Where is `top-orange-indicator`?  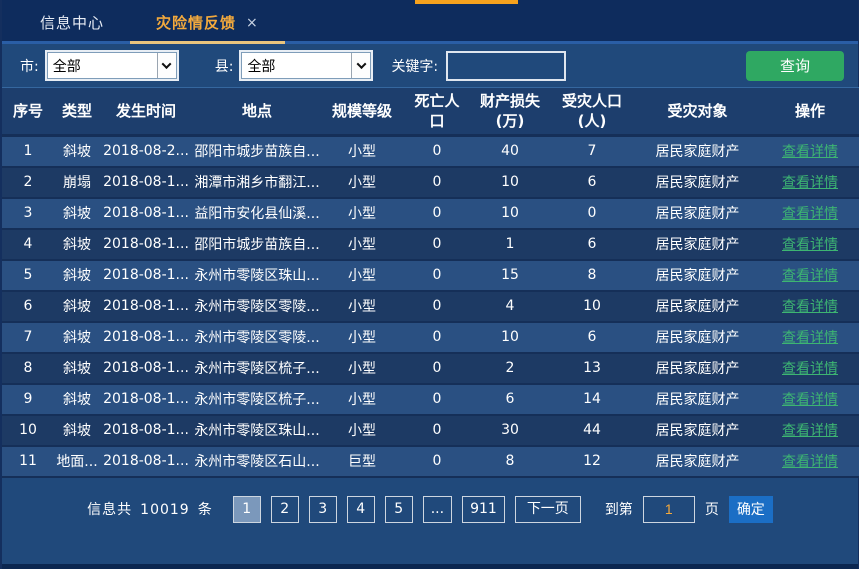 top-orange-indicator is located at coordinates (466, 2).